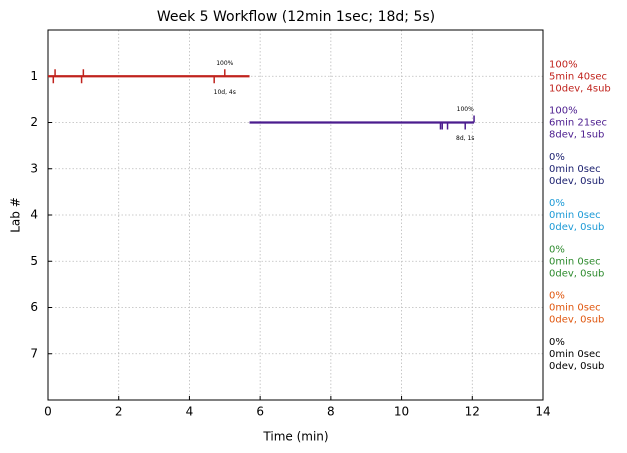 This screenshot has width=627, height=453. What do you see at coordinates (225, 92) in the screenshot?
I see `annotation: 10d, 4s` at bounding box center [225, 92].